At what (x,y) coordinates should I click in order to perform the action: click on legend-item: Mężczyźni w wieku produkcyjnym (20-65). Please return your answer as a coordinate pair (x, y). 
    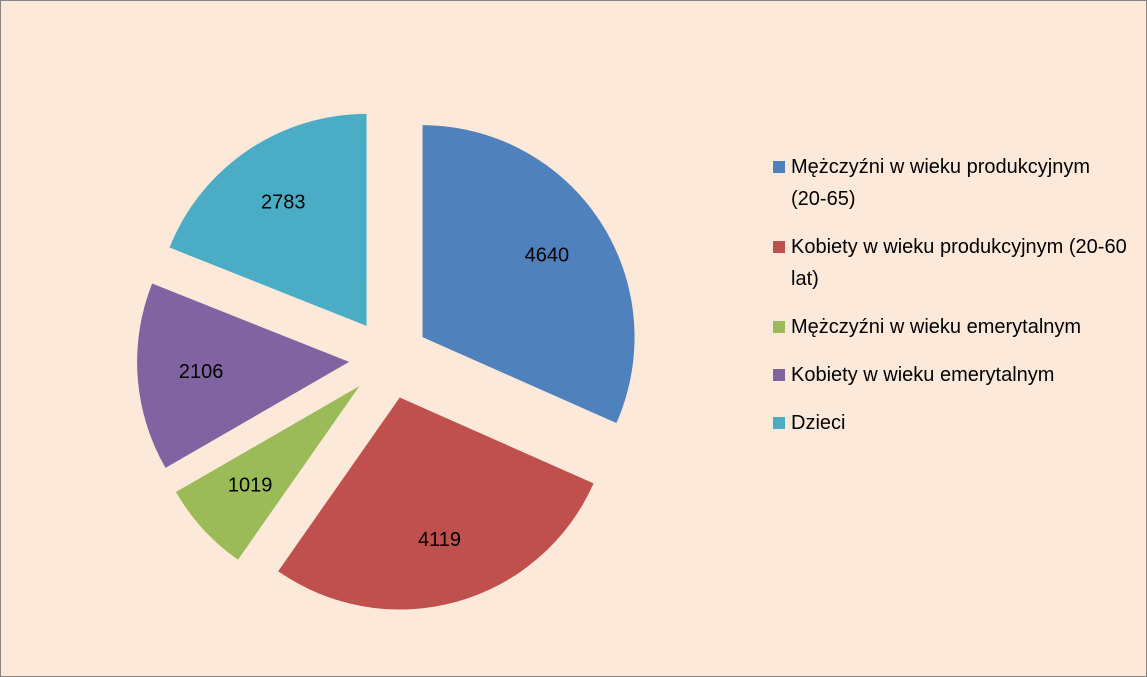
    Looking at the image, I should click on (953, 183).